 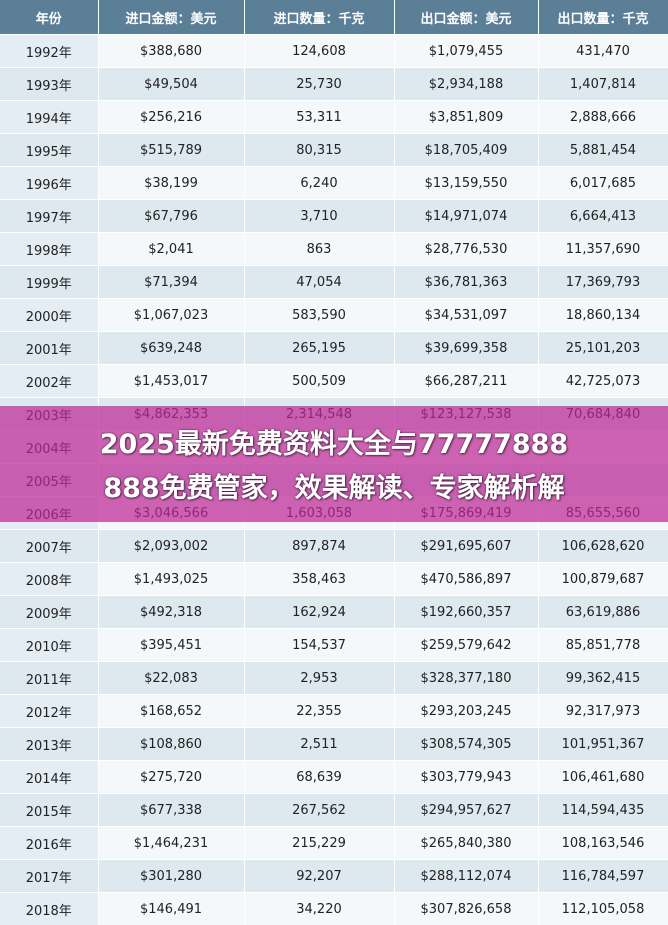 I want to click on value-cell: 85,851,778, so click(x=603, y=645).